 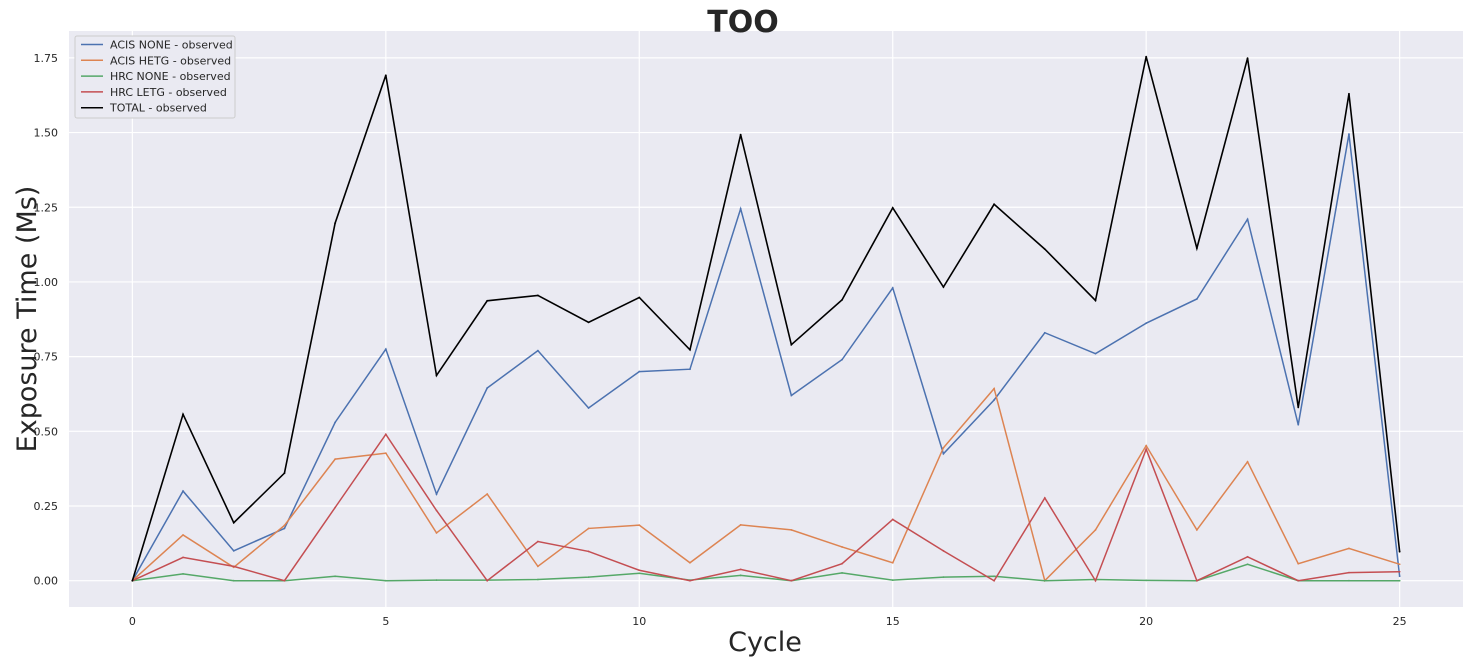 I want to click on x-tick-label: 25, so click(x=1400, y=621).